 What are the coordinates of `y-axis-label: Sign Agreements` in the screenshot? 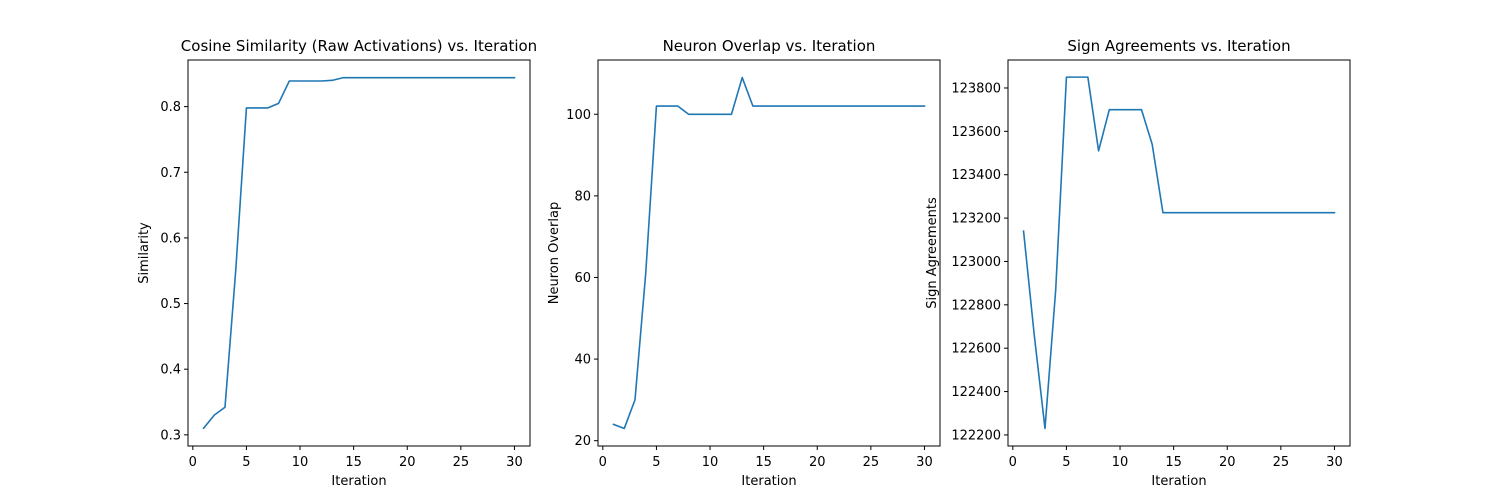 It's located at (932, 253).